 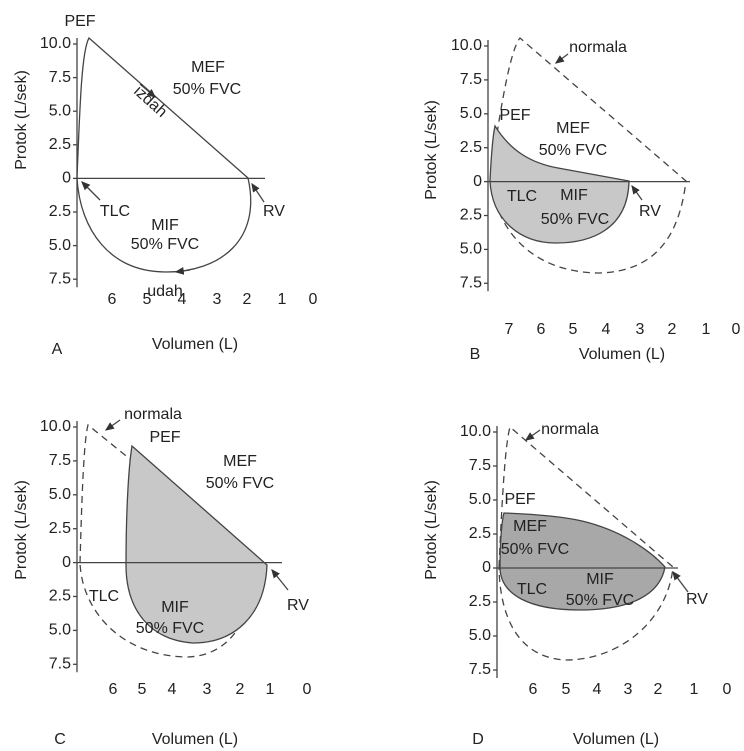 I want to click on annotation: izdah, so click(x=150, y=102).